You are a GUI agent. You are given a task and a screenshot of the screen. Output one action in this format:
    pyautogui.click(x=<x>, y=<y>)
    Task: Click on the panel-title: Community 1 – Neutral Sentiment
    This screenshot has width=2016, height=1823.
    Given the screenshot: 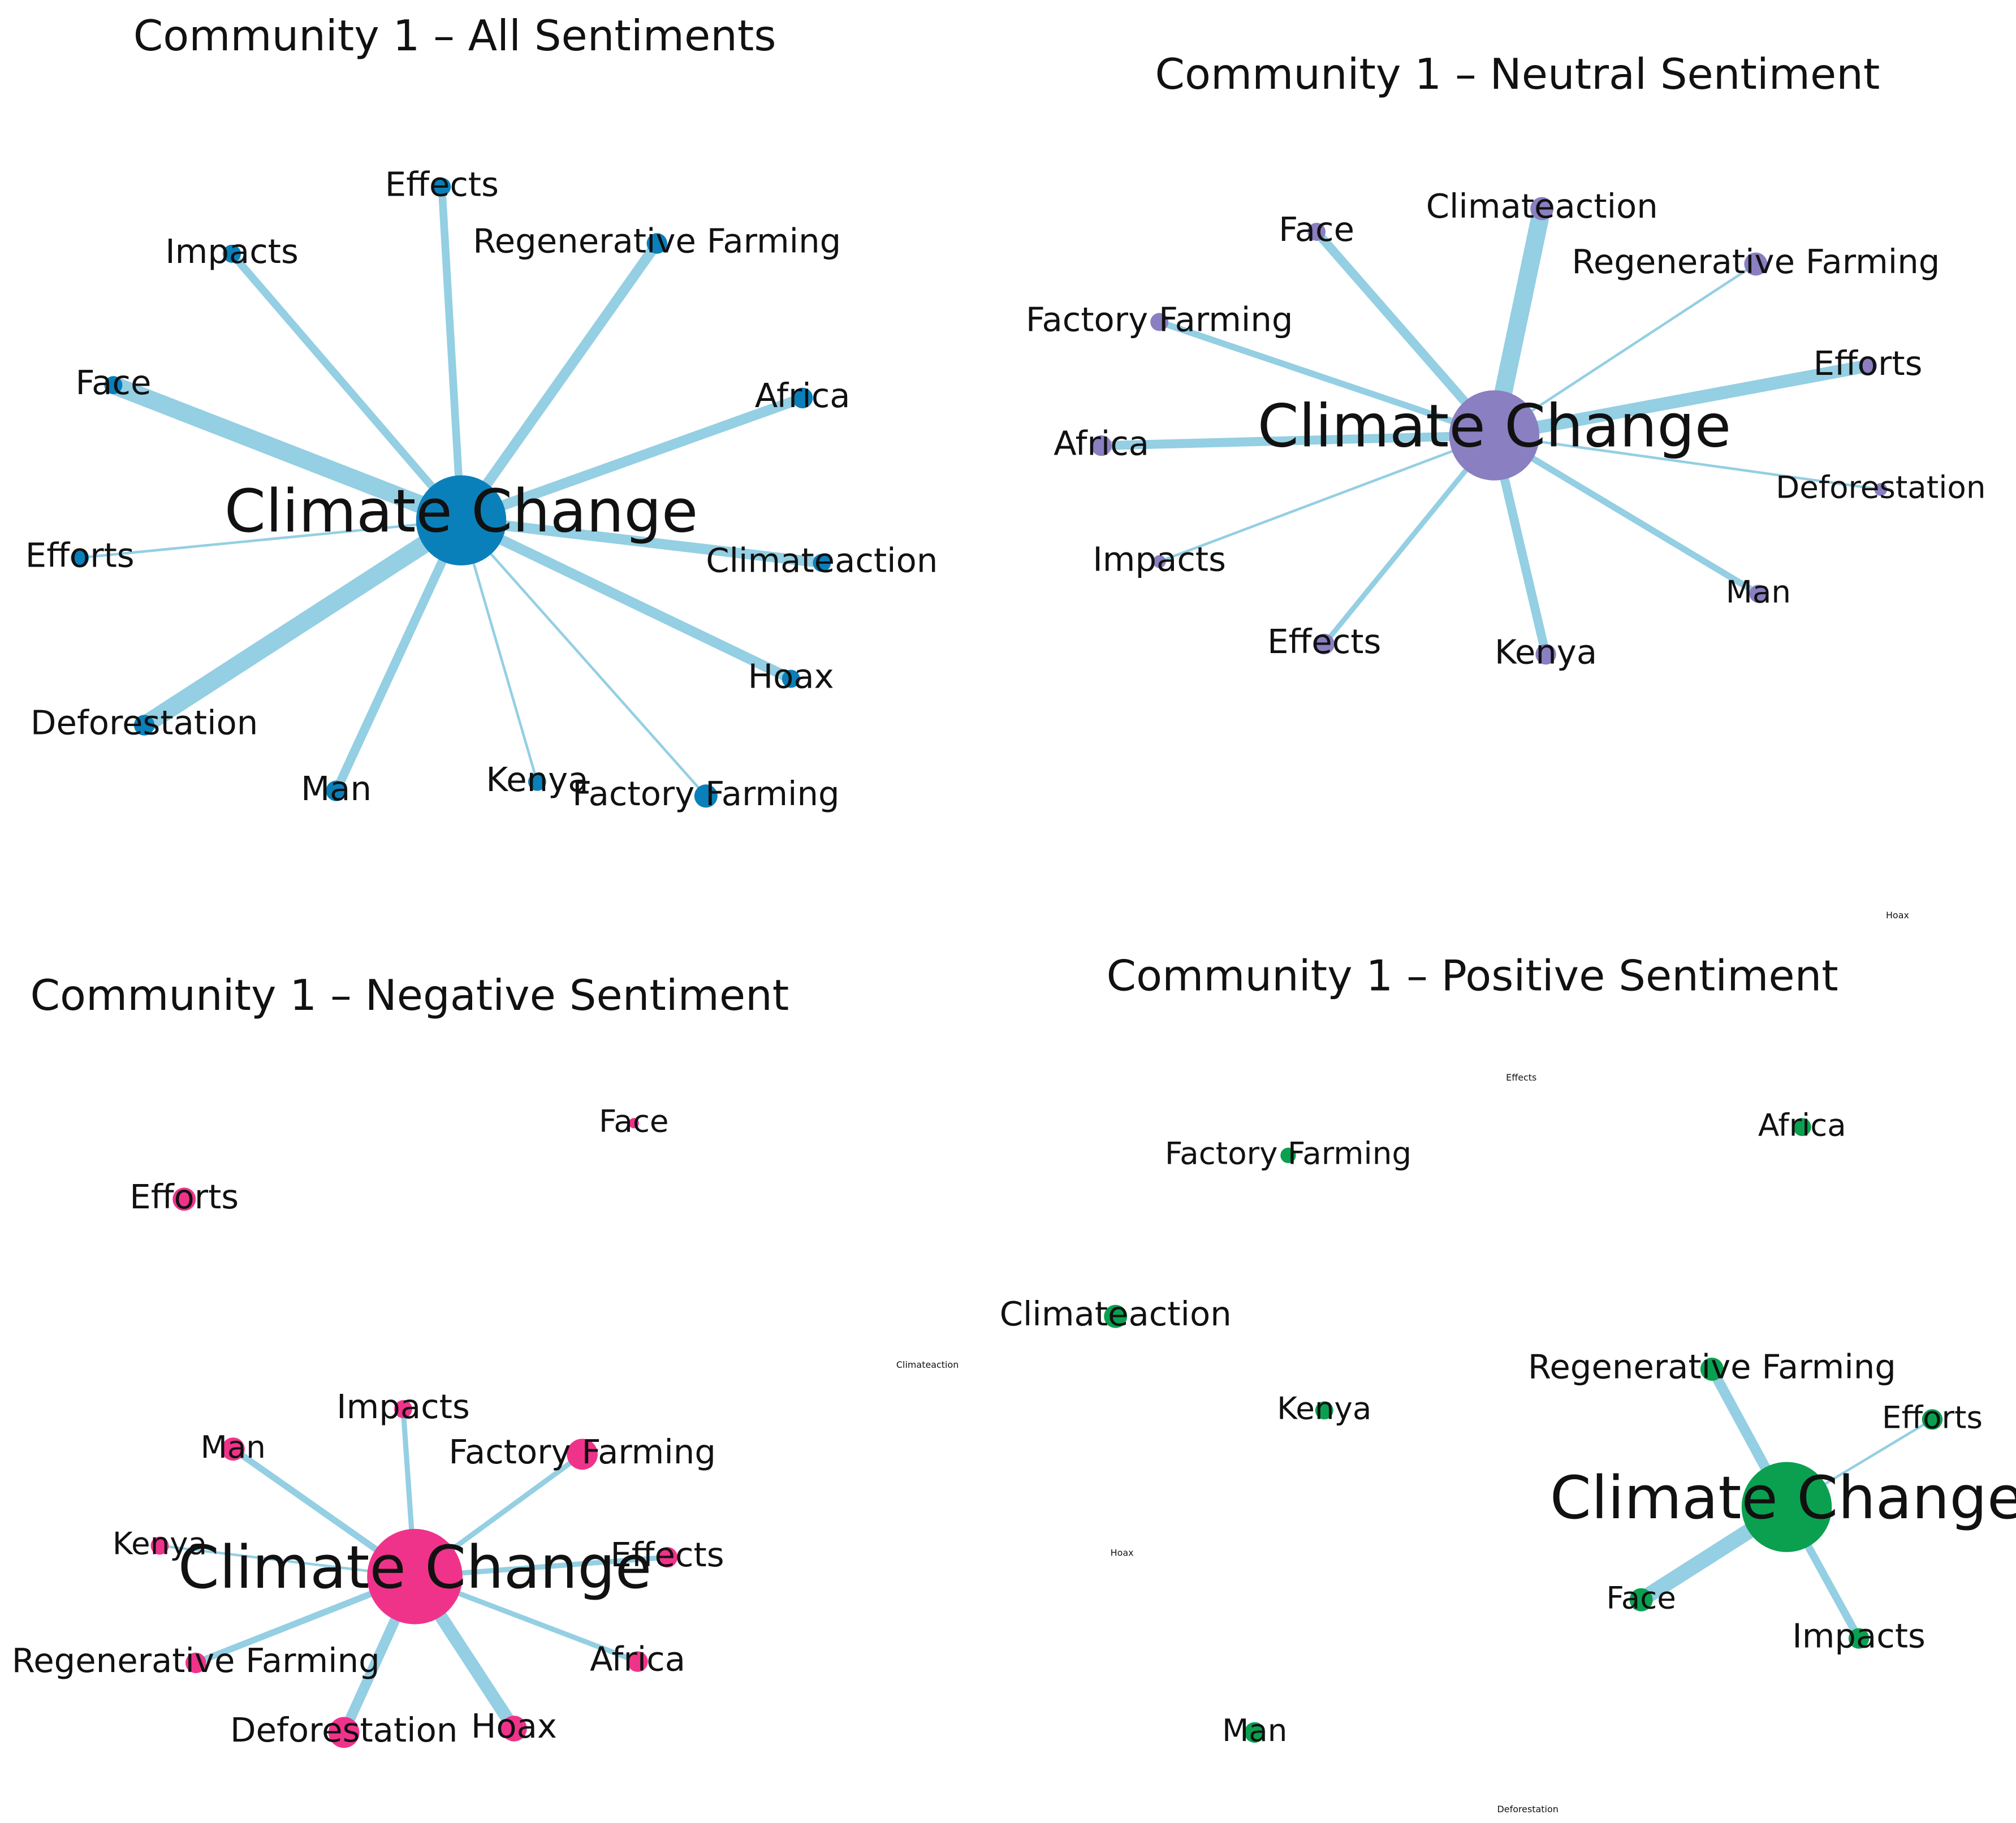 What is the action you would take?
    pyautogui.click(x=1517, y=74)
    